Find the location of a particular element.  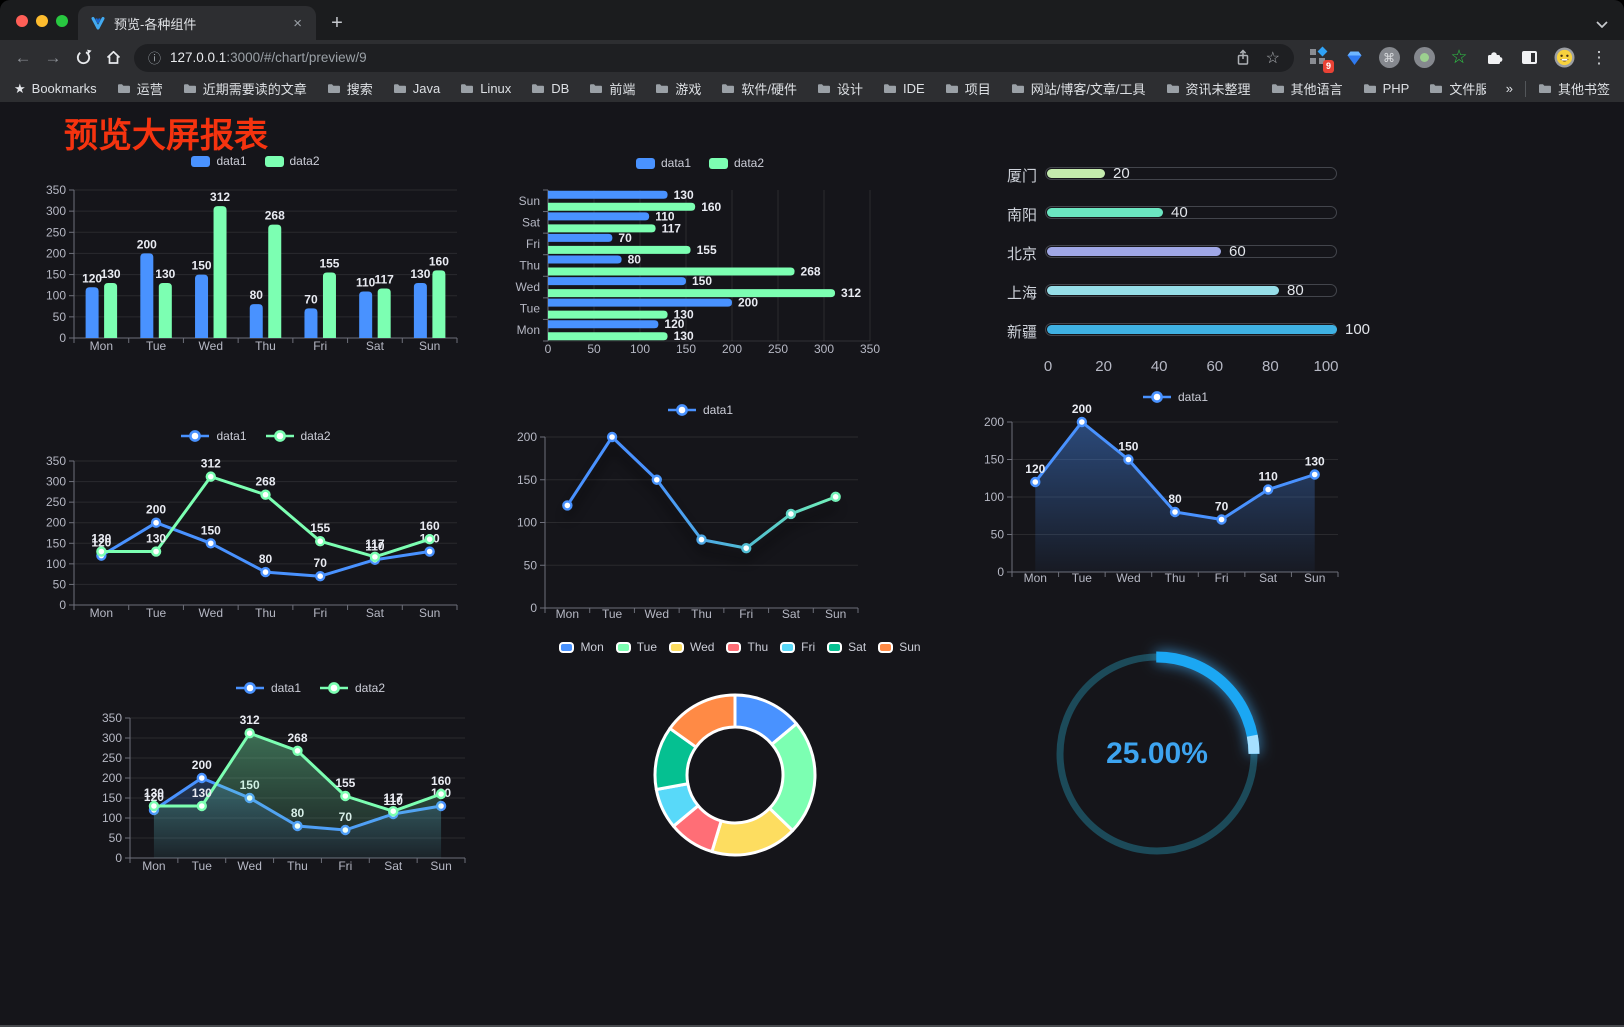

home-icon is located at coordinates (113, 58).